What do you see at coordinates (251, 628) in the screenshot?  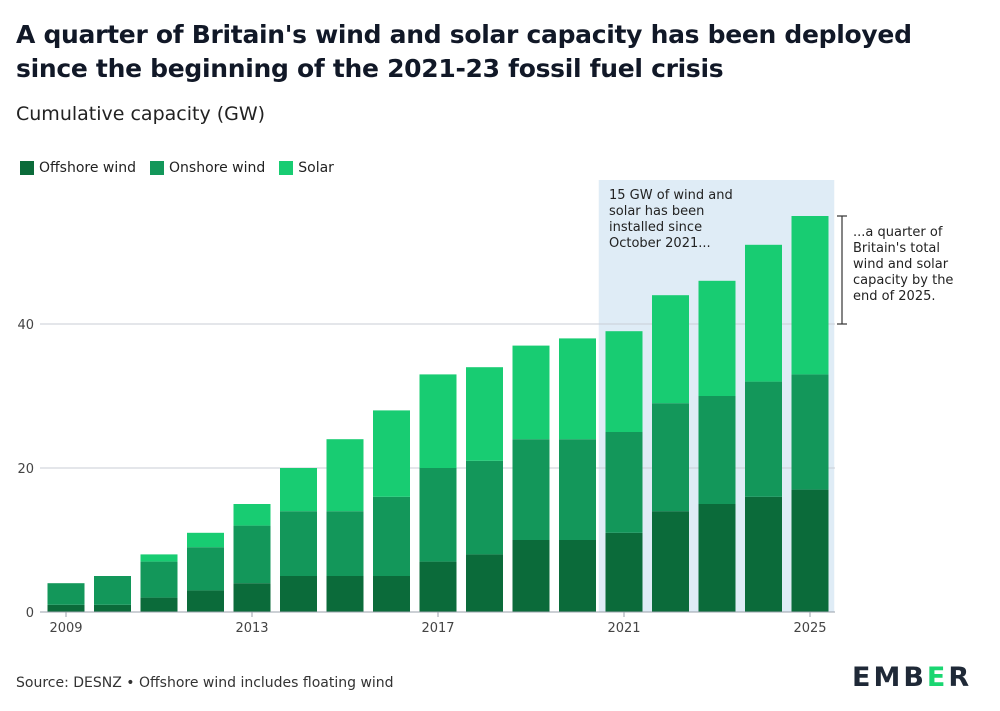 I see `x-tick-label: 2013` at bounding box center [251, 628].